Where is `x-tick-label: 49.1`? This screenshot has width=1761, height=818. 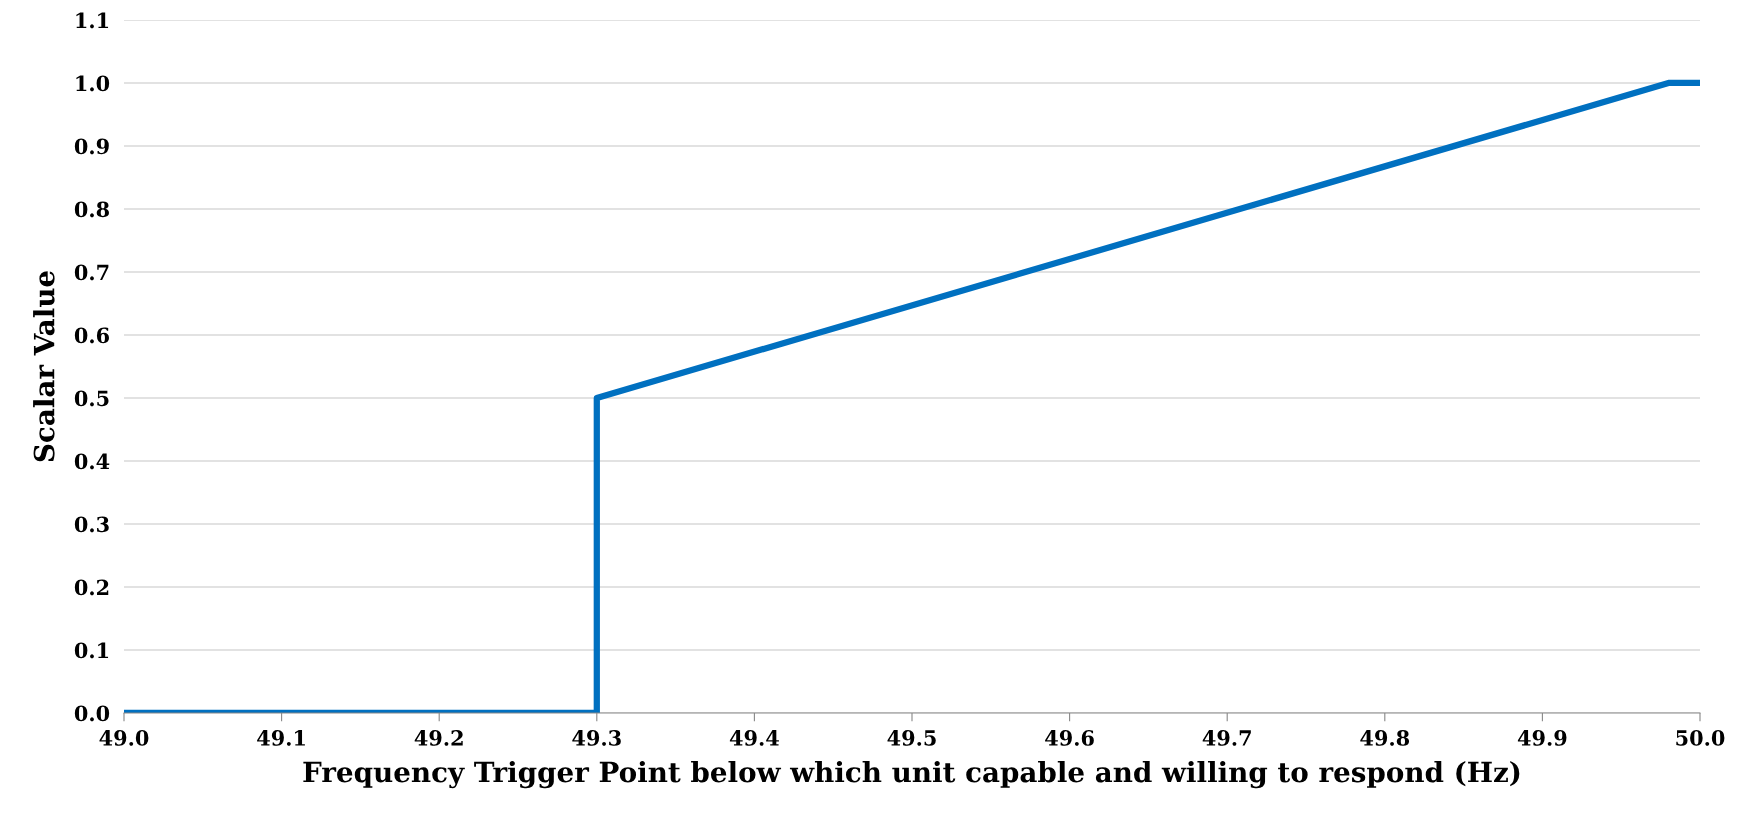 x-tick-label: 49.1 is located at coordinates (281, 738).